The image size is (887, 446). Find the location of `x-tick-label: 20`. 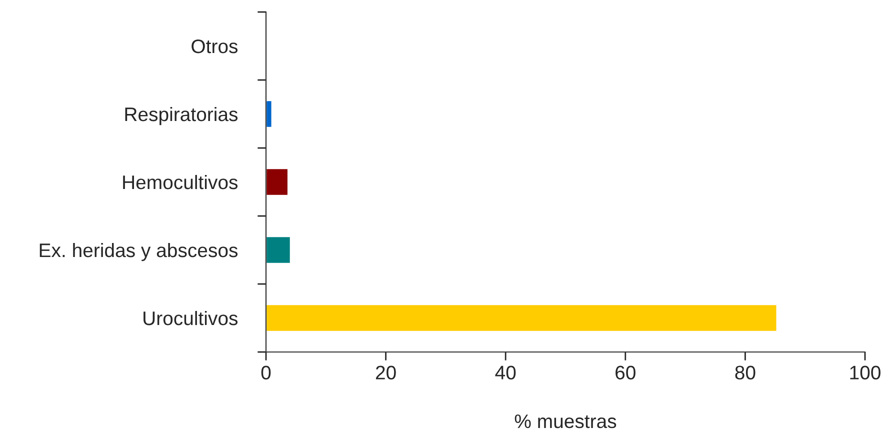

x-tick-label: 20 is located at coordinates (386, 373).